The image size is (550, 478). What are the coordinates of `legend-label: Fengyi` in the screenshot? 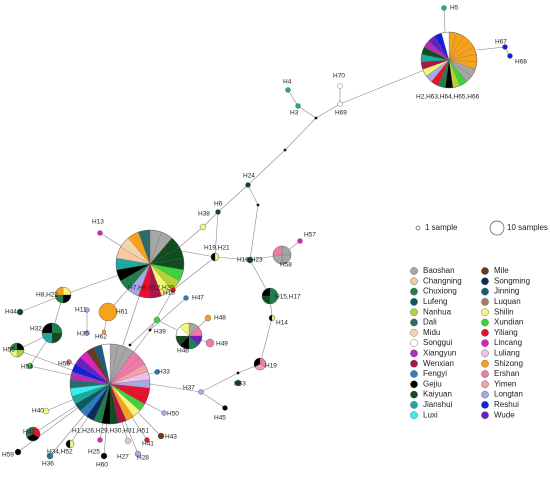 It's located at (435, 373).